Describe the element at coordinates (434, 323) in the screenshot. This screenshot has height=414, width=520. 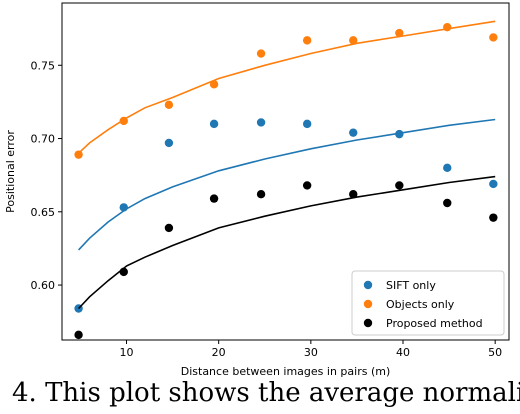
I see `legend-entry: Proposed method` at that location.